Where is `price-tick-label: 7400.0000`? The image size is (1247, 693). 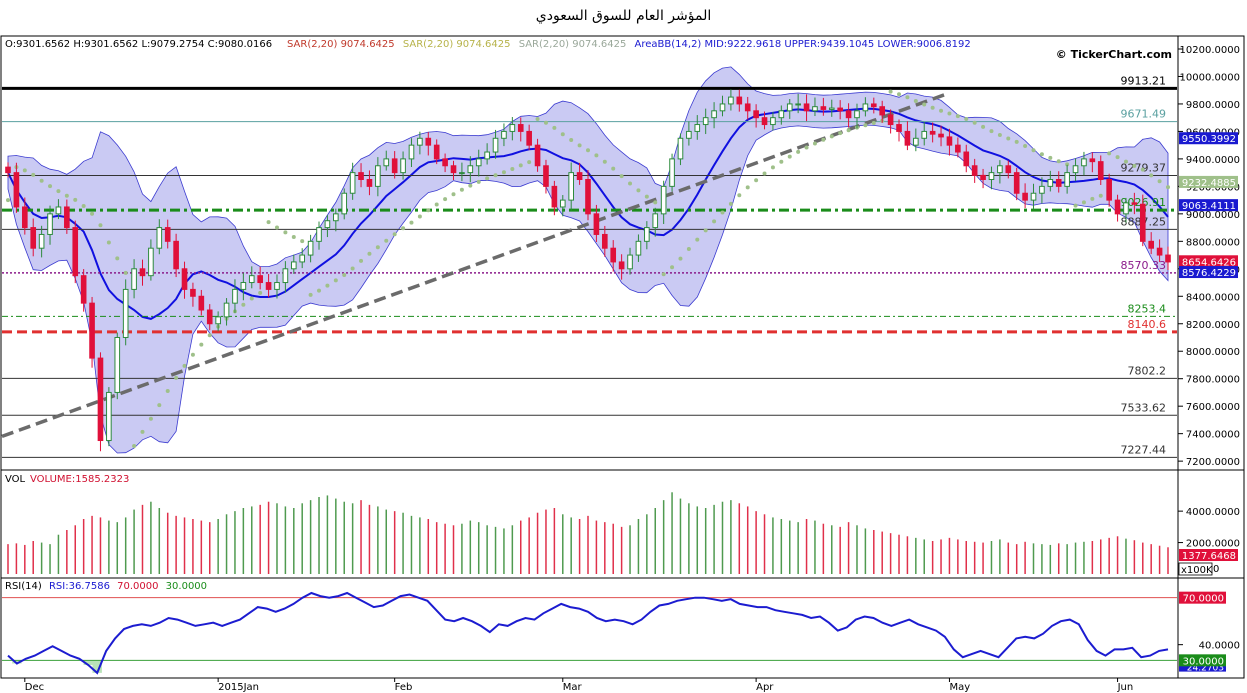 price-tick-label: 7400.0000 is located at coordinates (1213, 435).